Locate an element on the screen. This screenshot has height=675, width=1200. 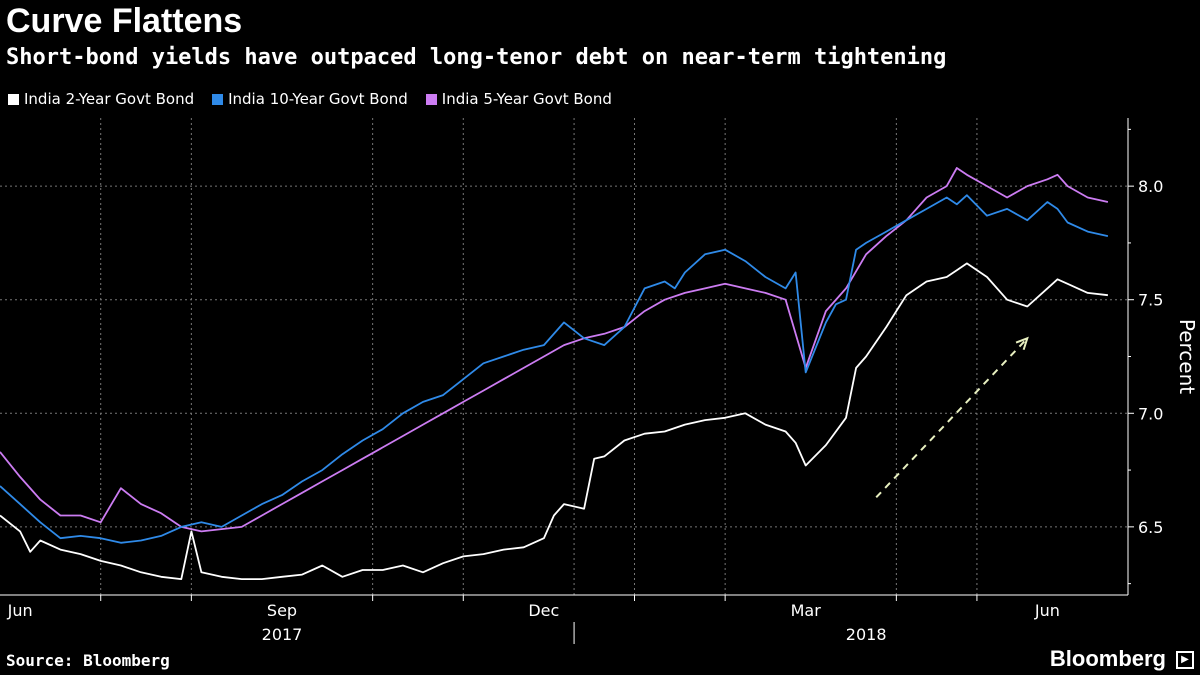
legend-swatch-2y is located at coordinates (13, 99).